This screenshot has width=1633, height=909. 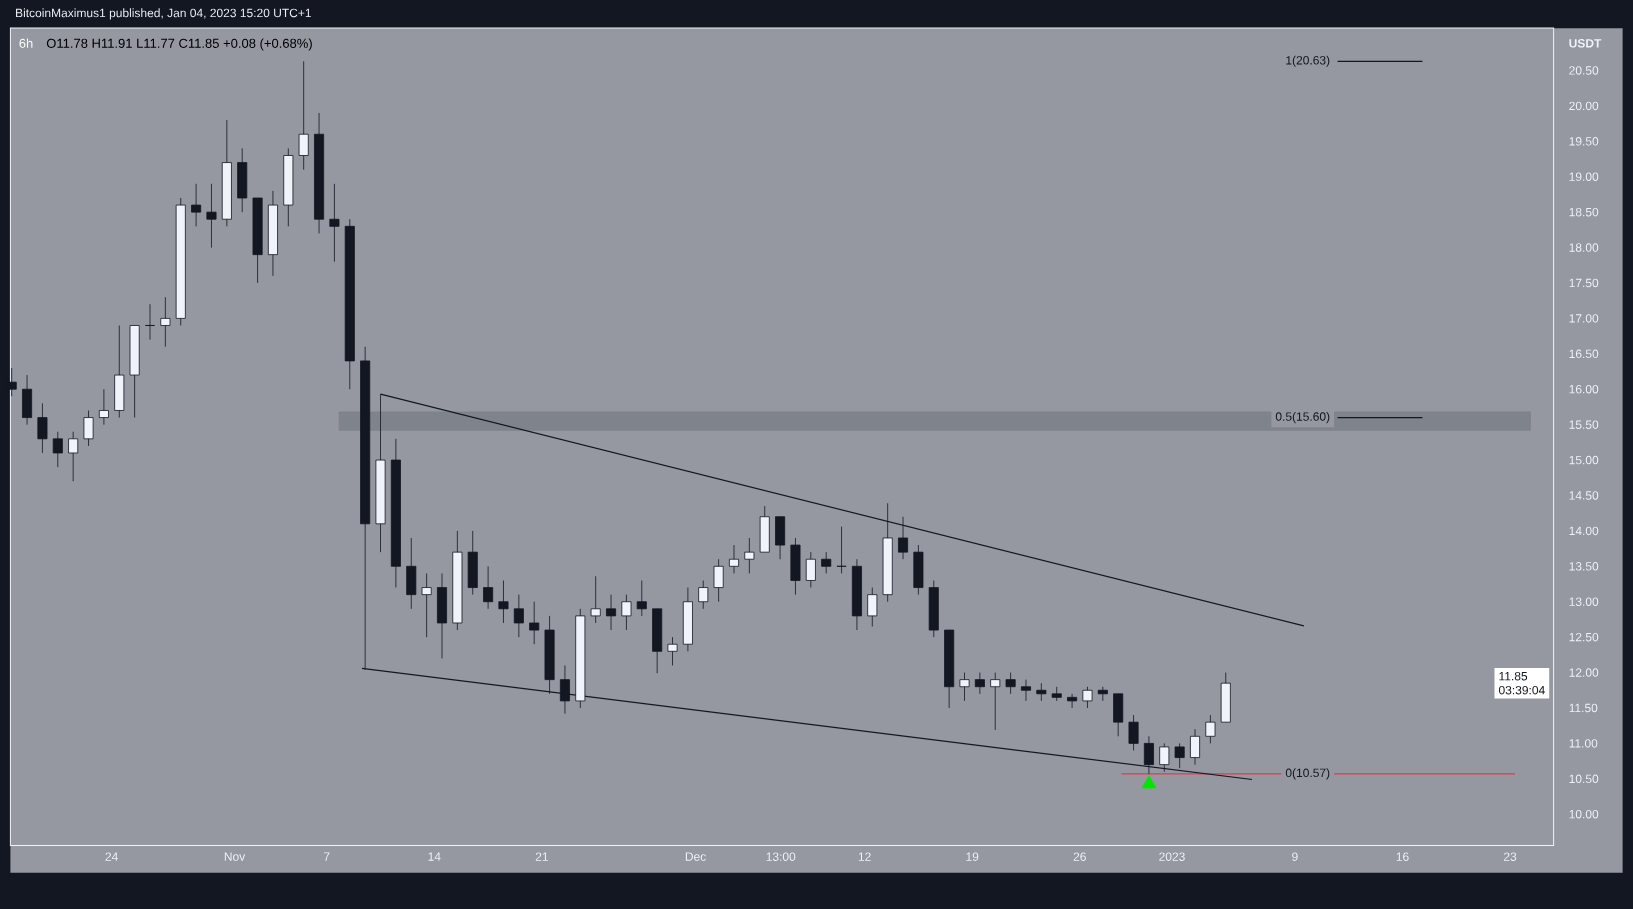 I want to click on y-tick-label: 17.00, so click(x=1584, y=318).